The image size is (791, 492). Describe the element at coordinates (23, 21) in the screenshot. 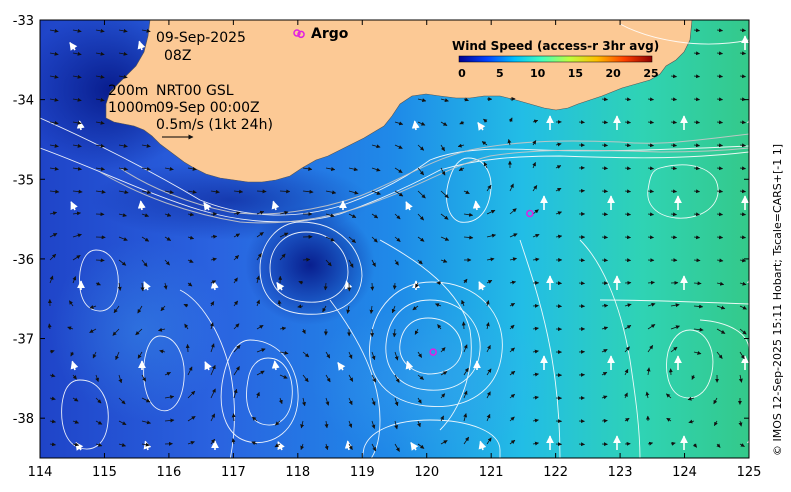

I see `y-tick-label: -33` at that location.